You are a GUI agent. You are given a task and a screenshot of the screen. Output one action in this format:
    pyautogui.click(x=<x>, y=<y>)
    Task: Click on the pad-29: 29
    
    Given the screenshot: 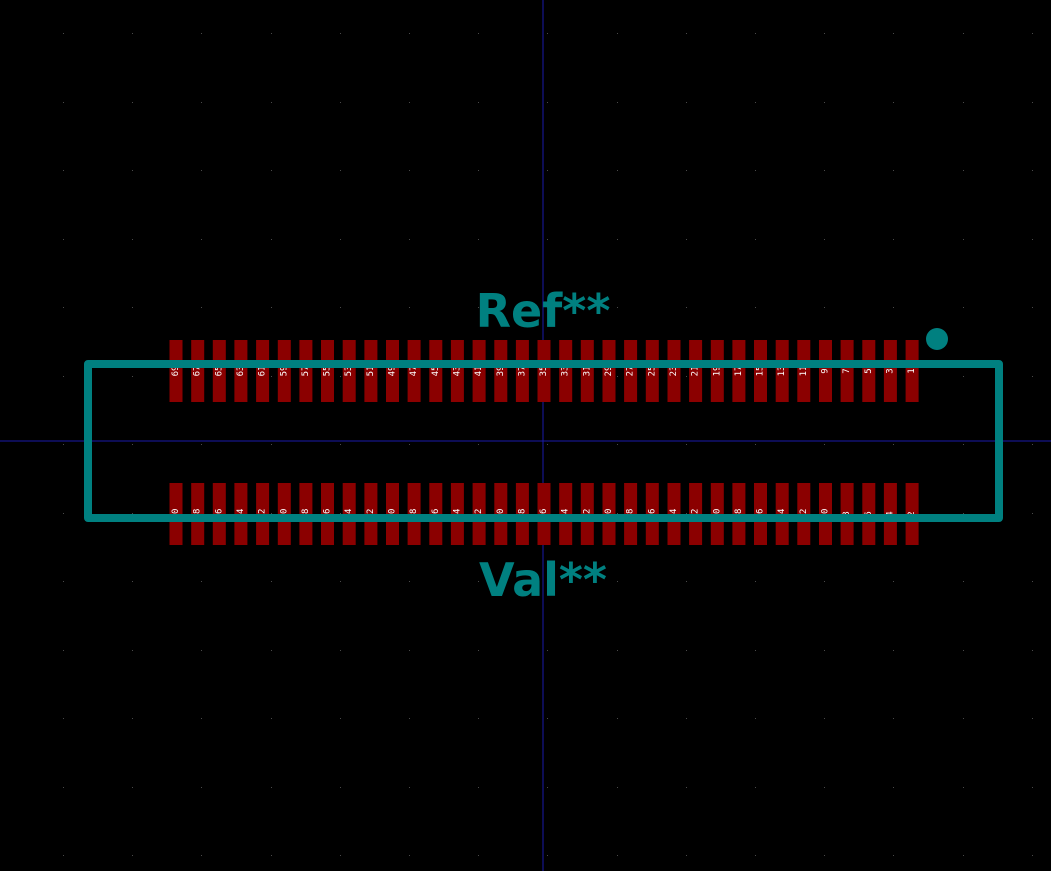 What is the action you would take?
    pyautogui.click(x=609, y=371)
    